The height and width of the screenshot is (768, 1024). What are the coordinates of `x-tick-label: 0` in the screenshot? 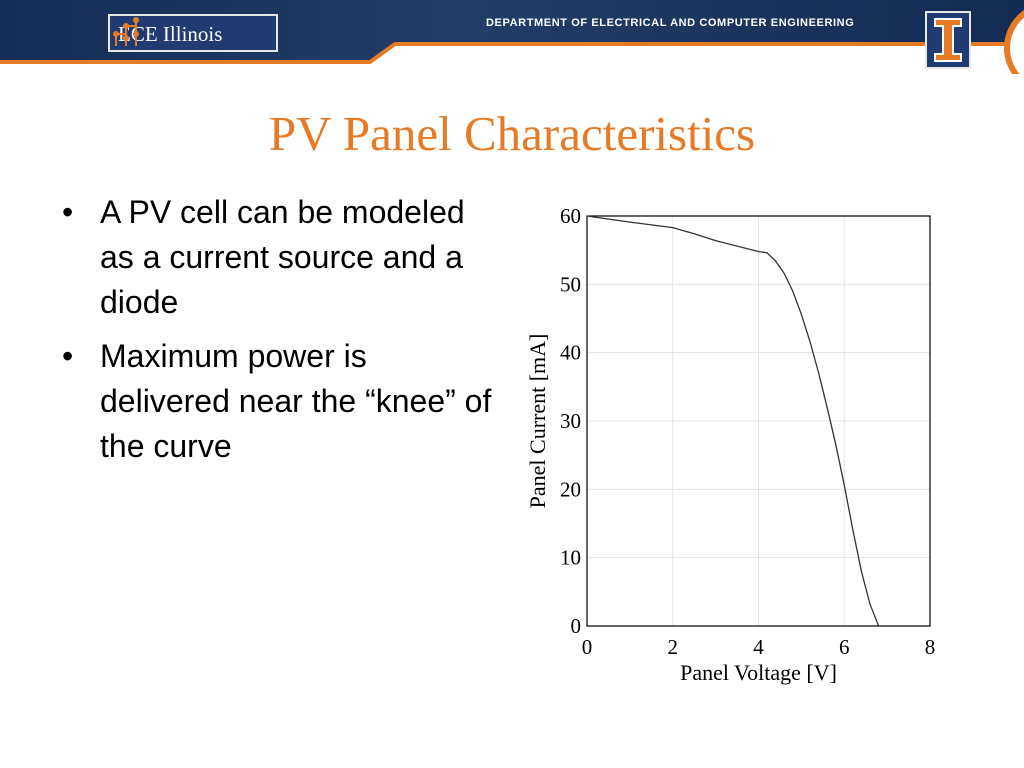 It's located at (587, 647).